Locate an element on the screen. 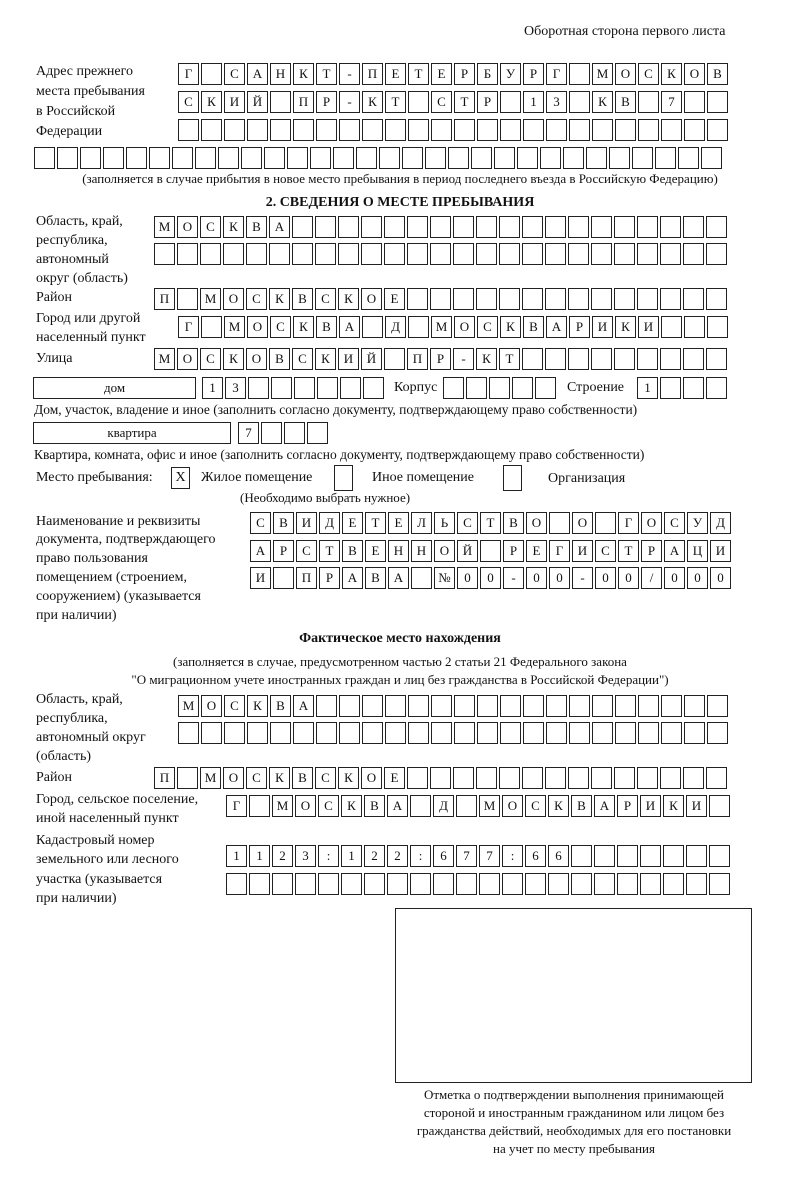 This screenshot has height=1180, width=800. char-cell: Н is located at coordinates (398, 551).